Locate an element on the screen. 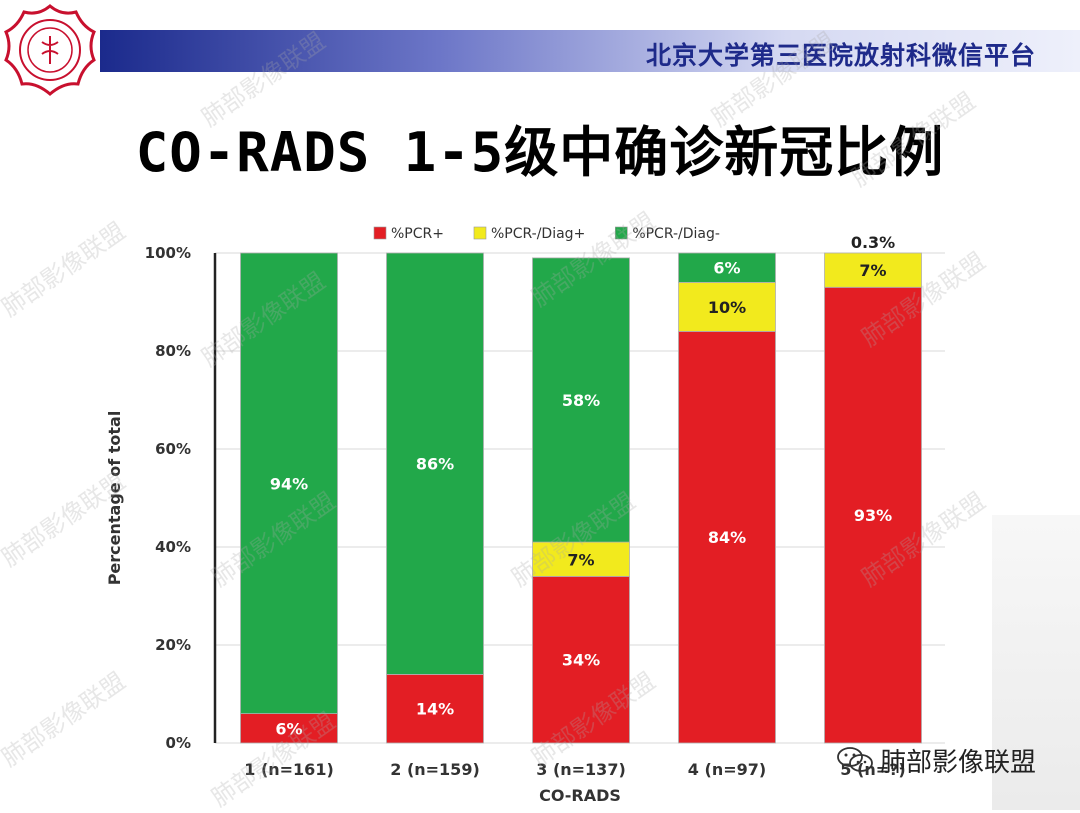 This screenshot has height=813, width=1080. x-tick-label: 2 (n=159) is located at coordinates (435, 769).